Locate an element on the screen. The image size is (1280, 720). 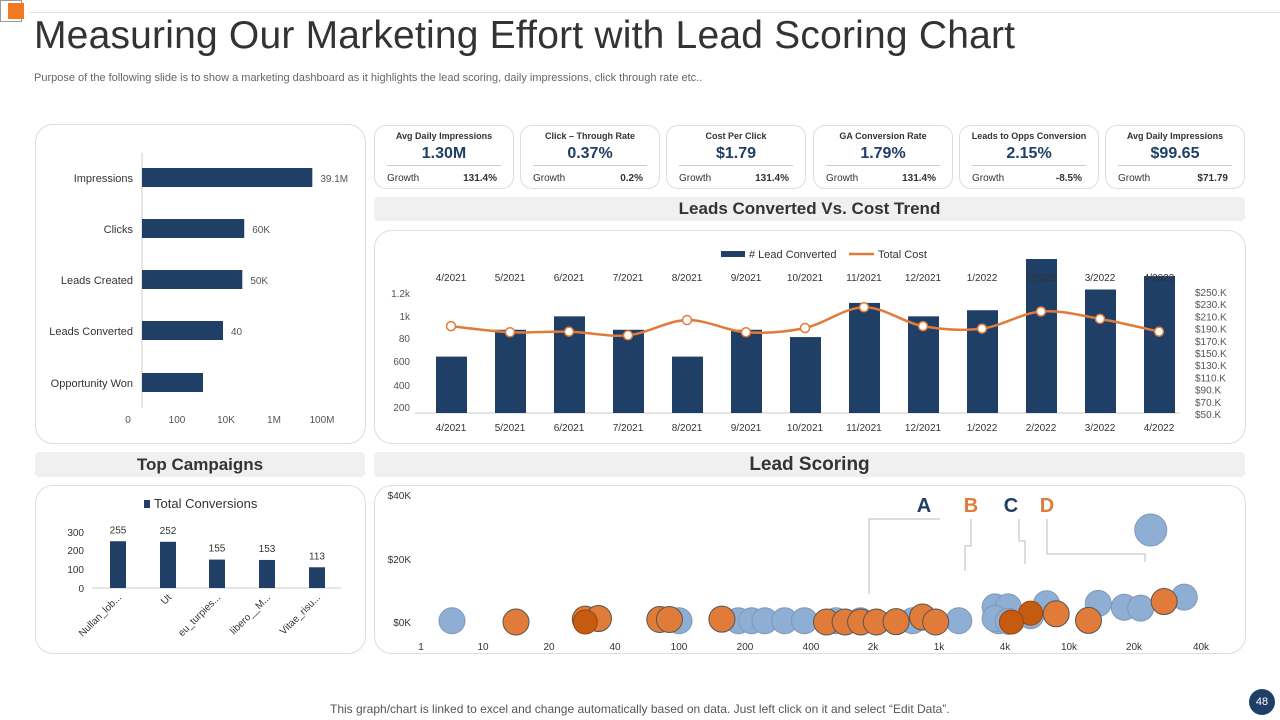
x-tick-bottom: 8/2021 is located at coordinates (687, 428).